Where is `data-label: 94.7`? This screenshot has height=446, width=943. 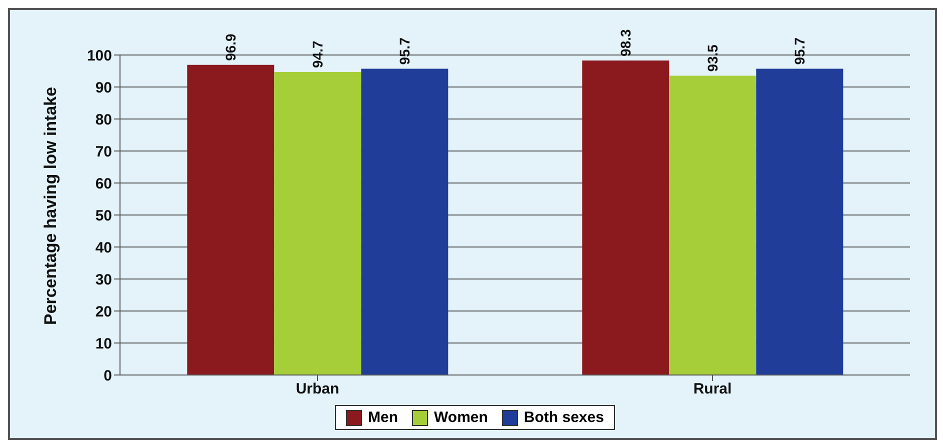 data-label: 94.7 is located at coordinates (318, 54).